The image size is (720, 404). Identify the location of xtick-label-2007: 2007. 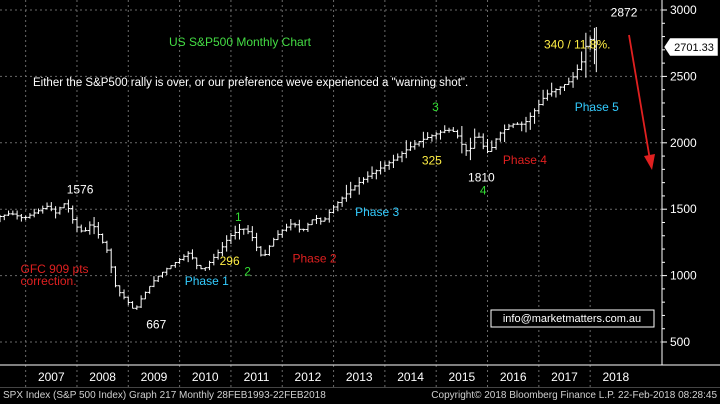
(51, 377).